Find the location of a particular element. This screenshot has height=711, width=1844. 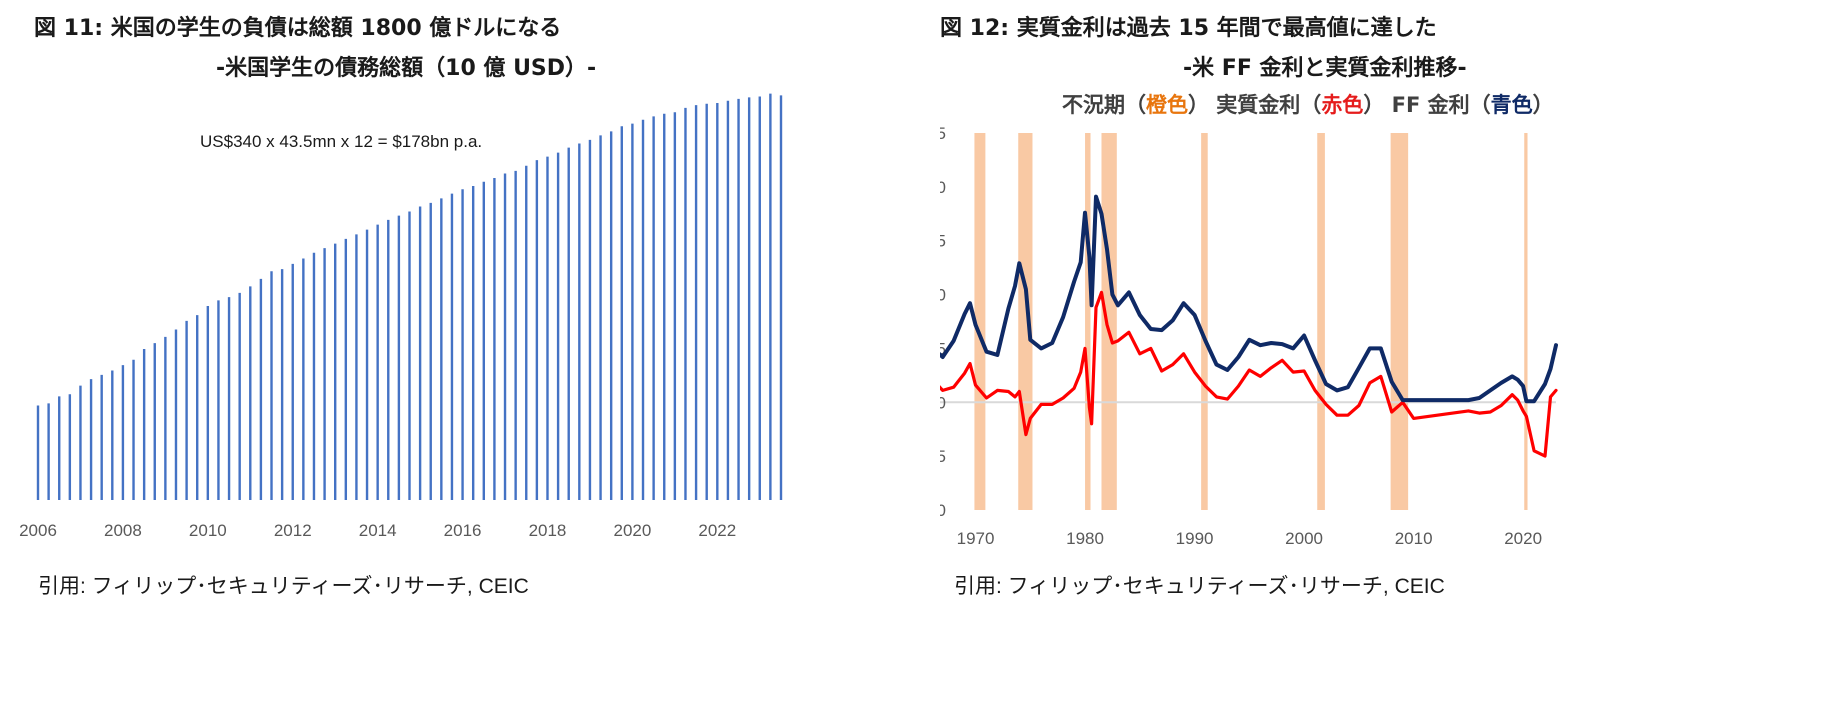

figure-11-title: 図 11: 米国の学生の負債は総額 1800 億ドルになる is located at coordinates (298, 28).